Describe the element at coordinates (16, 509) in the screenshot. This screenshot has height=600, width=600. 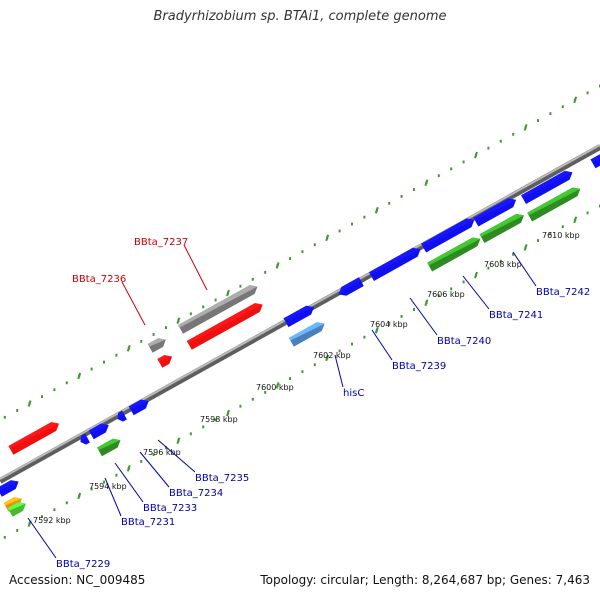
I see `feature-green-small` at that location.